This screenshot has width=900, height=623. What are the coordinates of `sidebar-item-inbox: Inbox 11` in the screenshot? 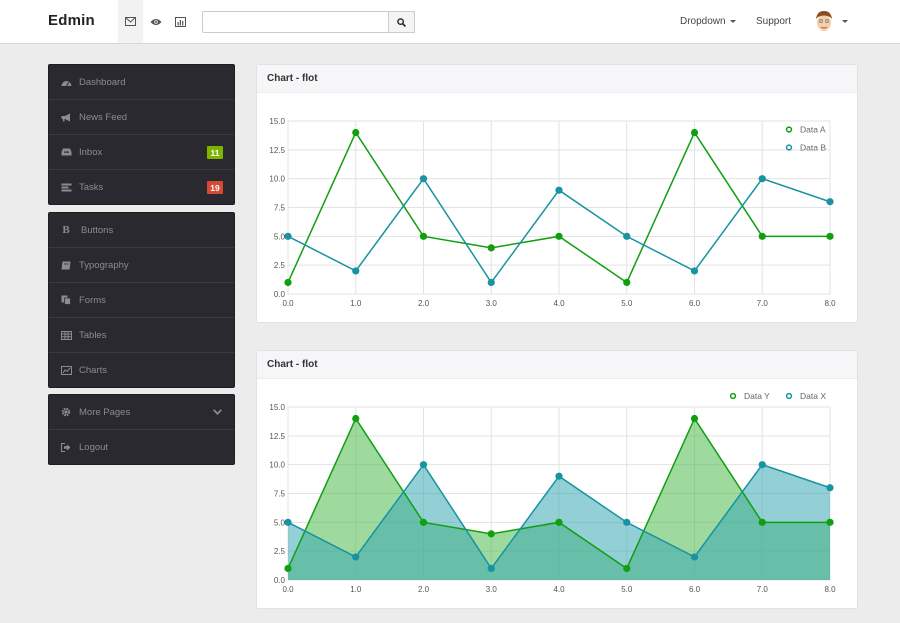 It's located at (141, 152).